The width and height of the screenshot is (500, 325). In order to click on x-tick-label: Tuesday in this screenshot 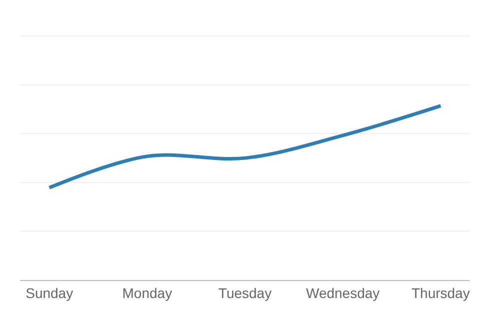, I will do `click(245, 292)`.